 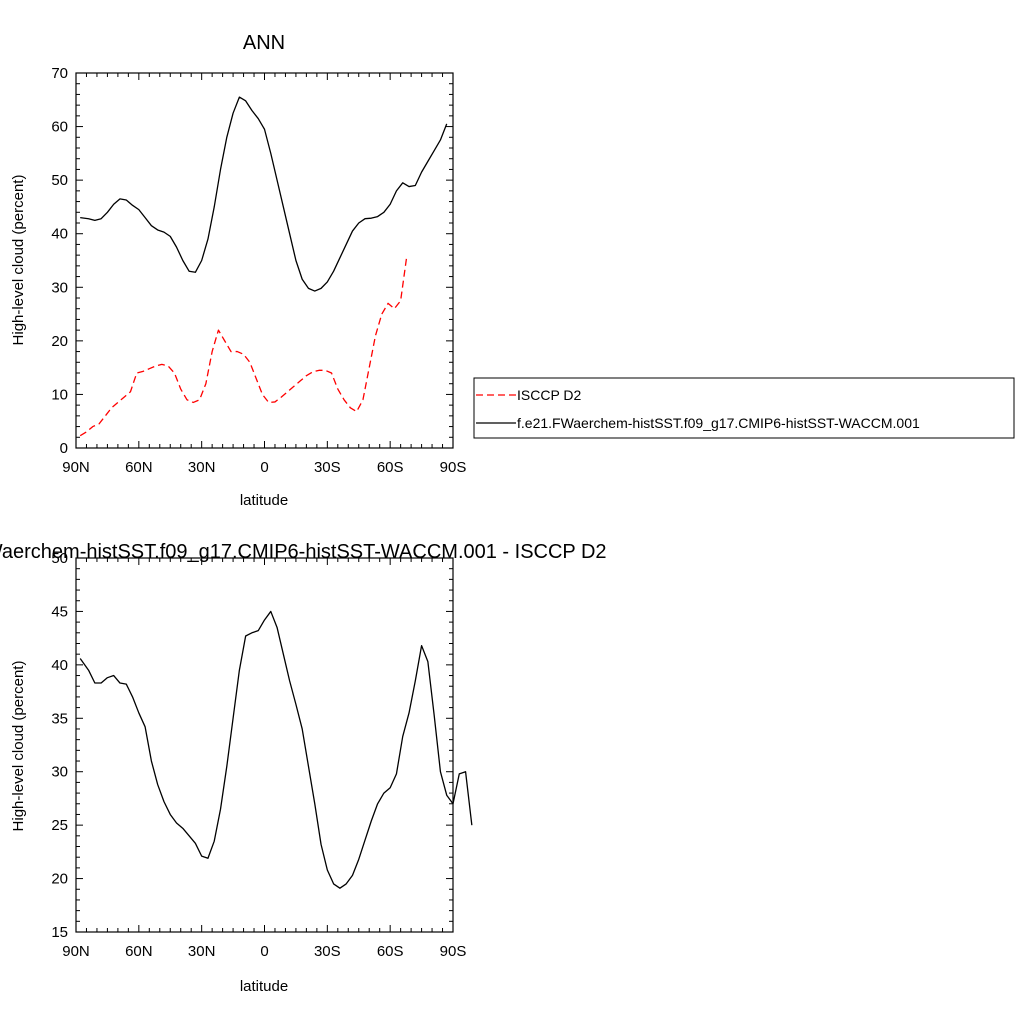 What do you see at coordinates (59, 611) in the screenshot?
I see `y-tick-label: 45` at bounding box center [59, 611].